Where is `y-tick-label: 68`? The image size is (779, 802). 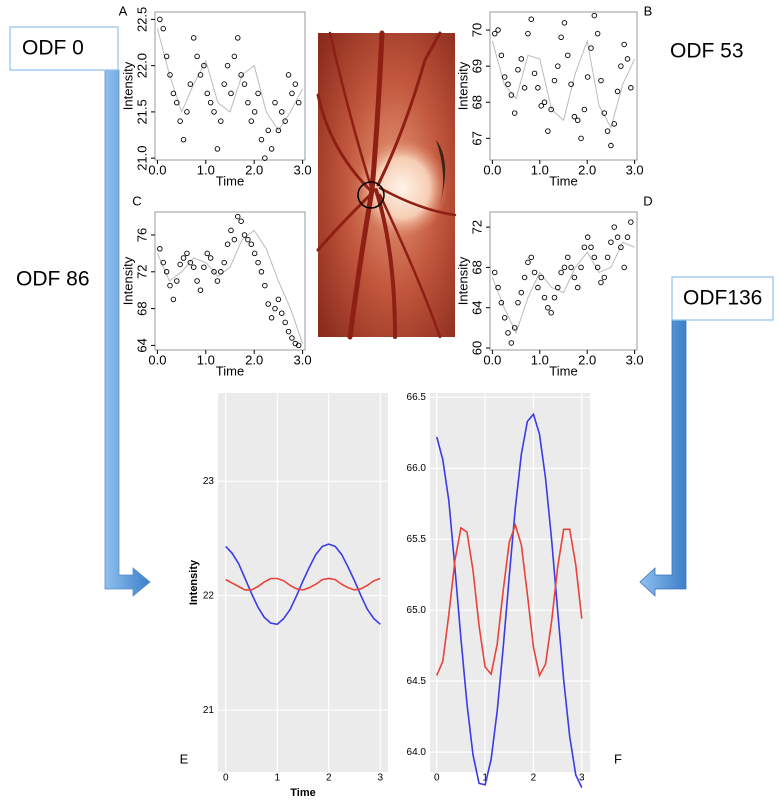 y-tick-label: 68 is located at coordinates (141, 308).